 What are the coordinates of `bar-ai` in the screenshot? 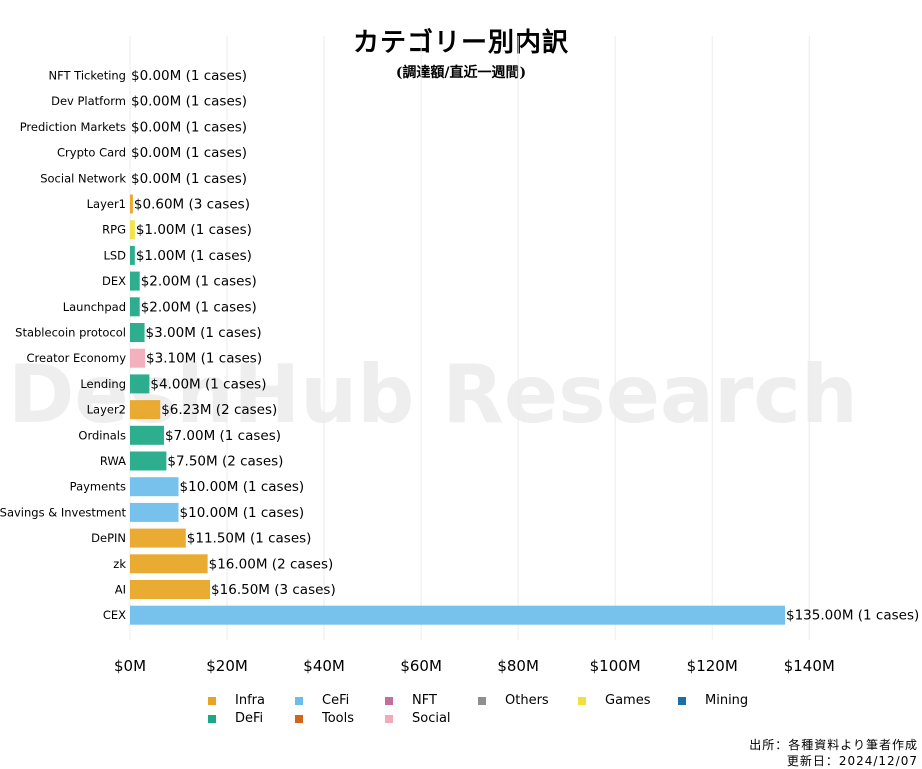 It's located at (170, 589).